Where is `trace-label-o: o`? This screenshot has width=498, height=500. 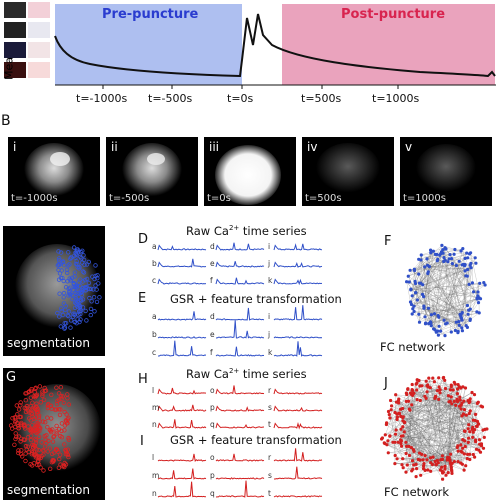
trace-label-o: o is located at coordinates (212, 390).